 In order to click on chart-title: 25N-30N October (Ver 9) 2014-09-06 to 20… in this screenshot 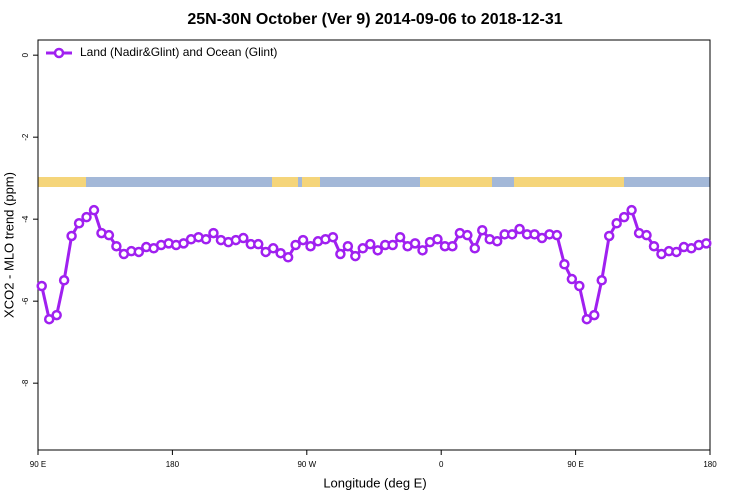, I will do `click(374, 19)`.